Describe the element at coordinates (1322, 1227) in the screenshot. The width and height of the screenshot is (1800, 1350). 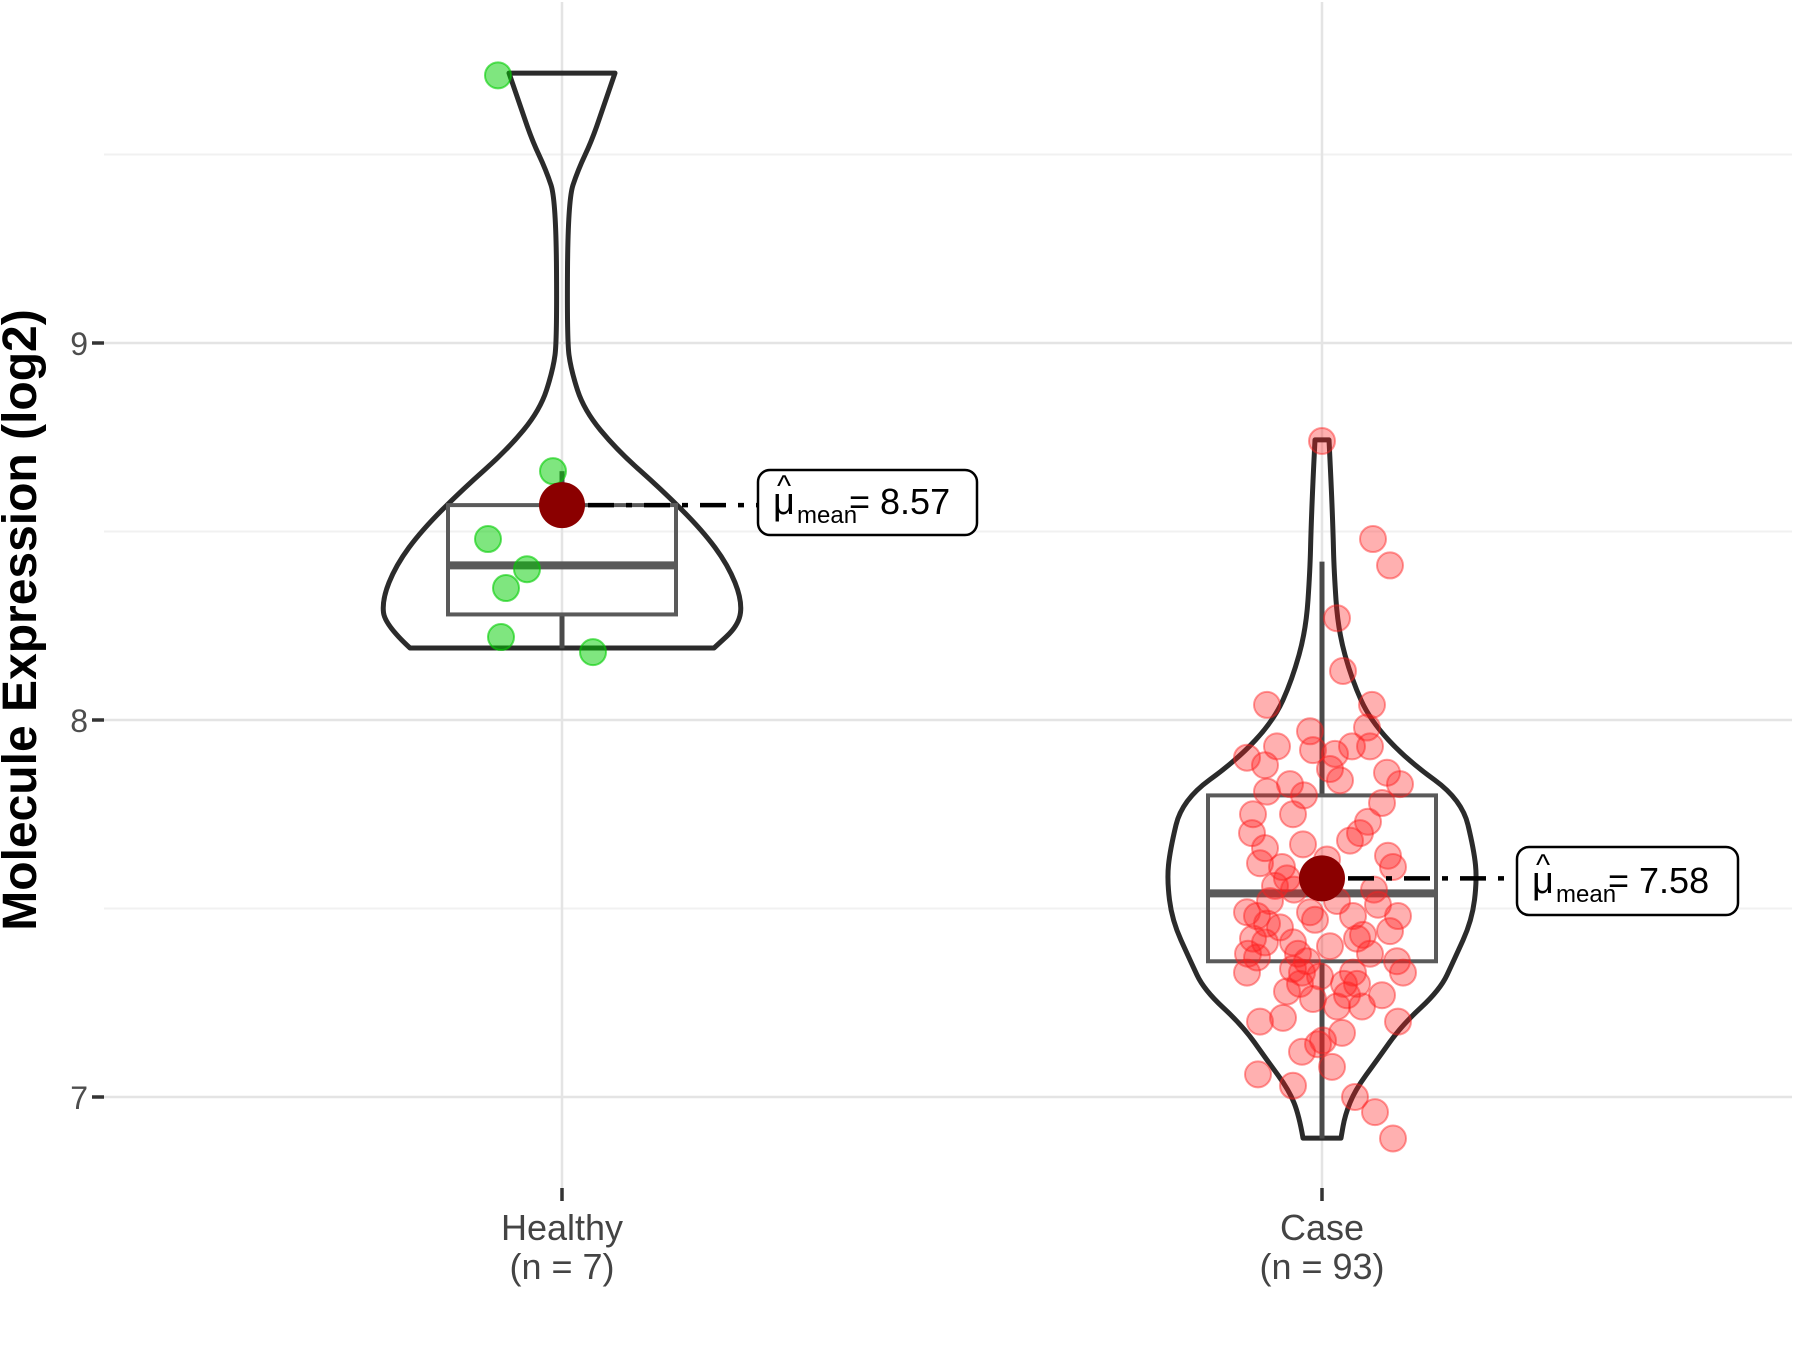
I see `x-category-label-case-line1: Case` at that location.